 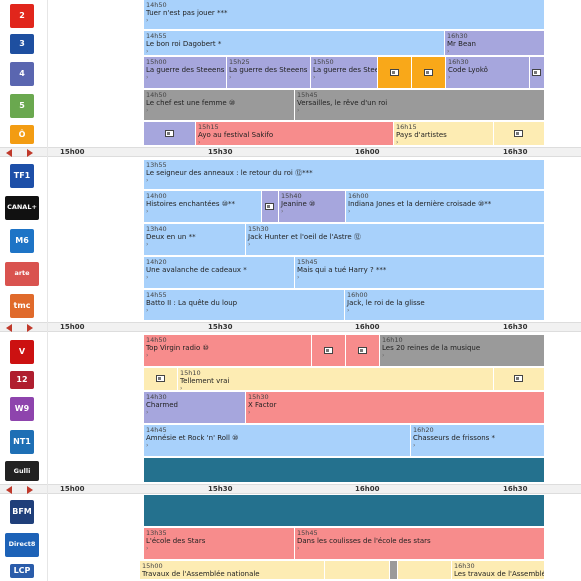 I want to click on program-cell: 14h00 Histoires enchantées ⑩** ›, so click(x=202, y=206).